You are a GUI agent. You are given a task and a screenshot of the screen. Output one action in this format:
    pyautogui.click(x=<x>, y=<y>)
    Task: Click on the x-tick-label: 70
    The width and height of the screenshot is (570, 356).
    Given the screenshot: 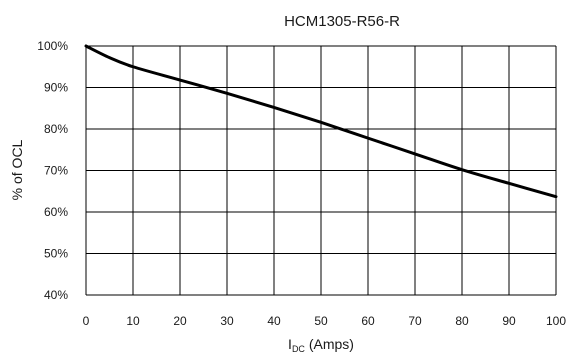 What is the action you would take?
    pyautogui.click(x=415, y=321)
    